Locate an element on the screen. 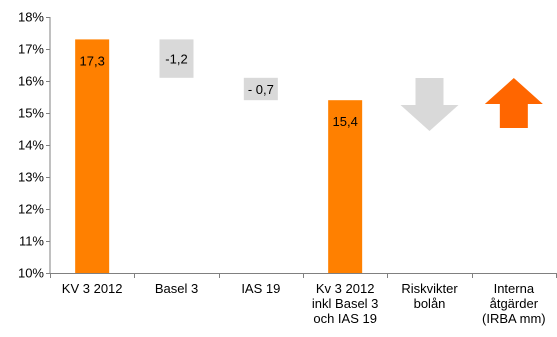 The image size is (557, 337). y-tick-label: 14% is located at coordinates (31, 145).